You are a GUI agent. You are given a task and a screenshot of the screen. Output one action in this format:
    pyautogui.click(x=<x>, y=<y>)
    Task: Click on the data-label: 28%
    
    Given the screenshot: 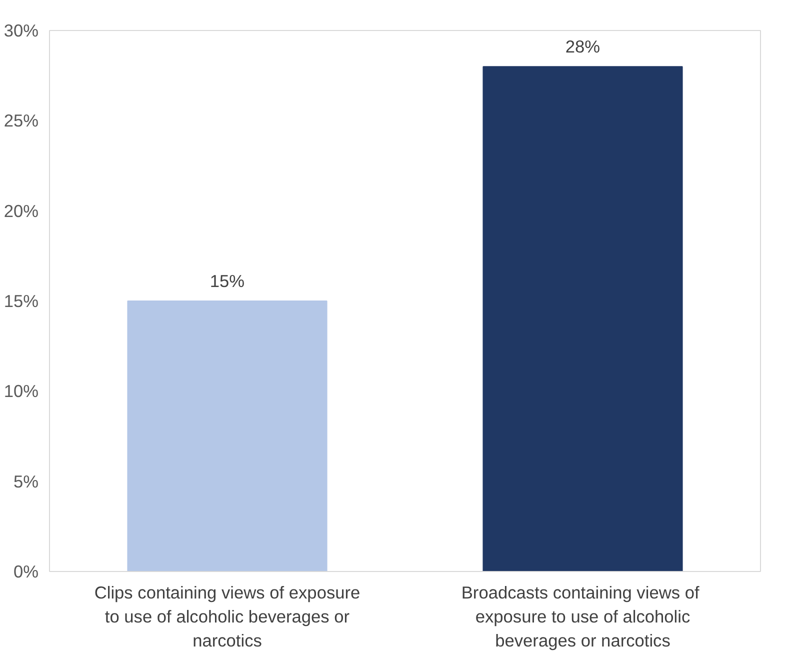 What is the action you would take?
    pyautogui.click(x=582, y=46)
    